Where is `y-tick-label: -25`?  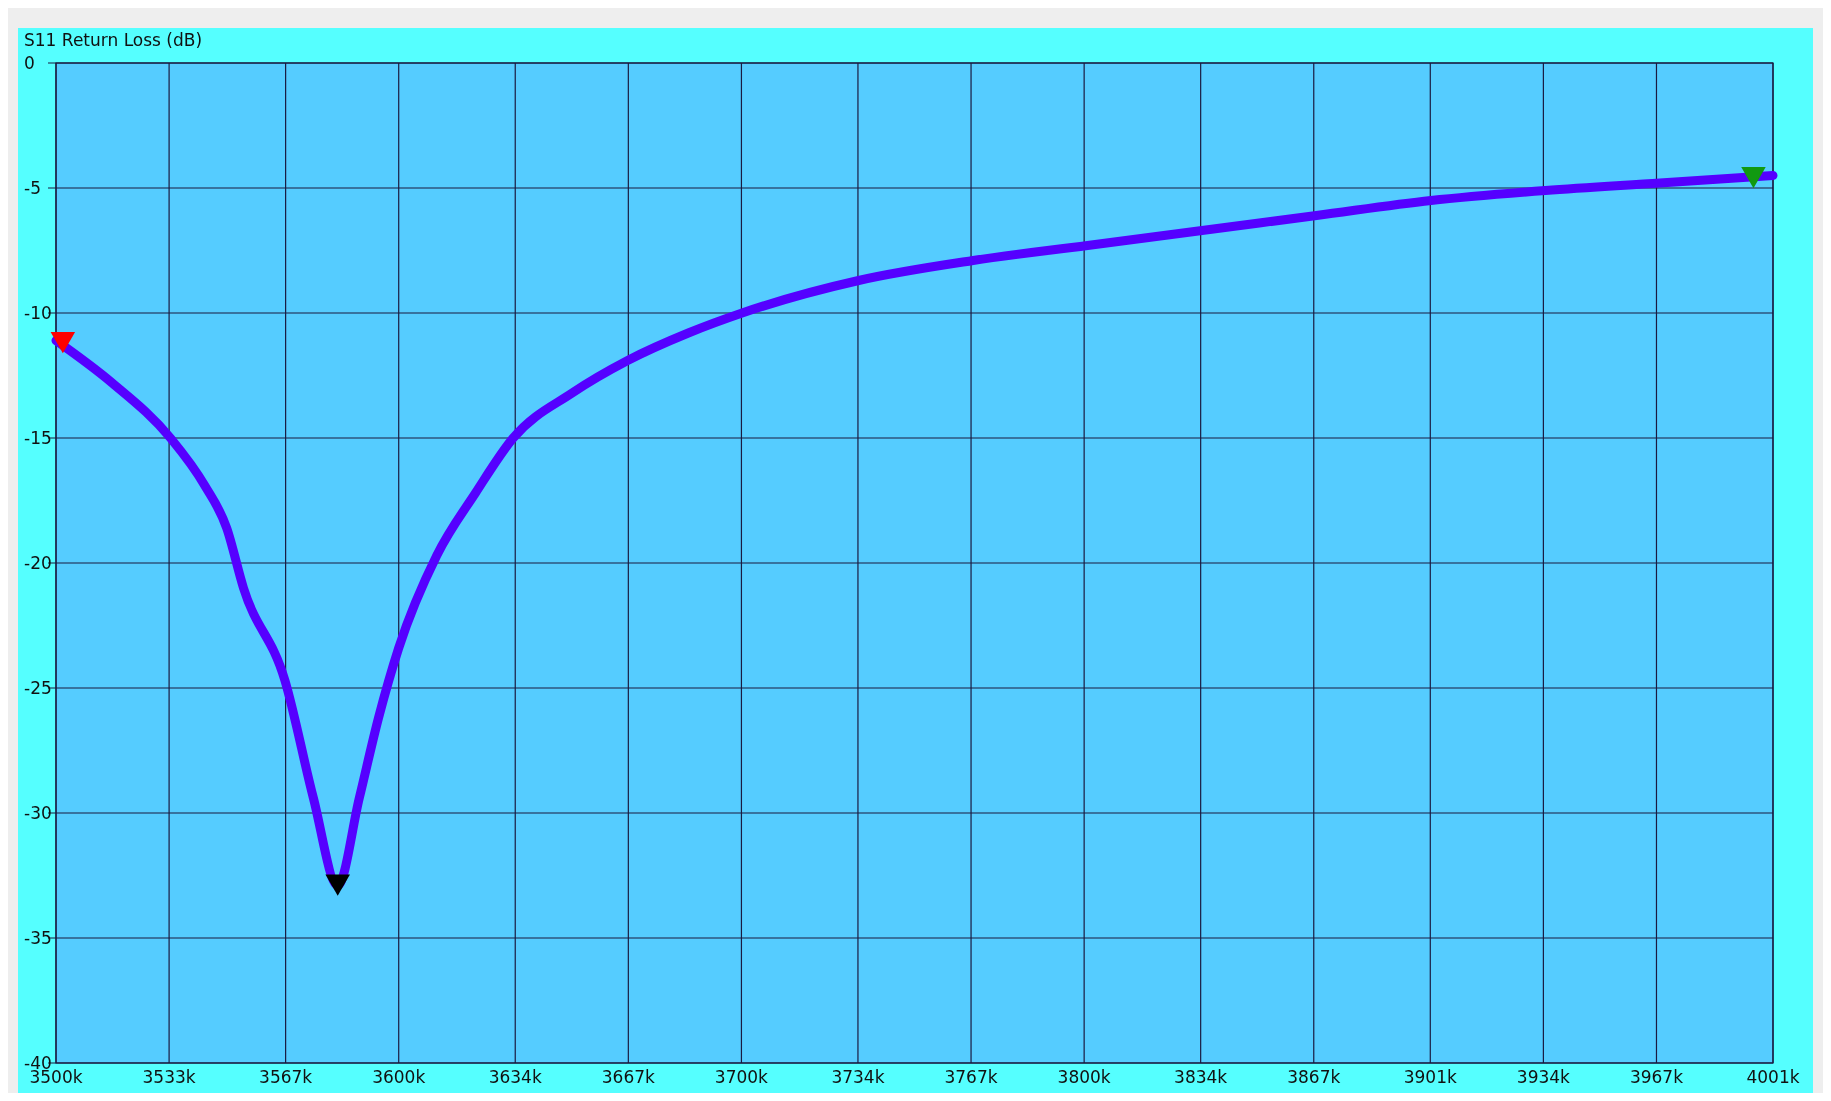 y-tick-label: -25 is located at coordinates (38, 687).